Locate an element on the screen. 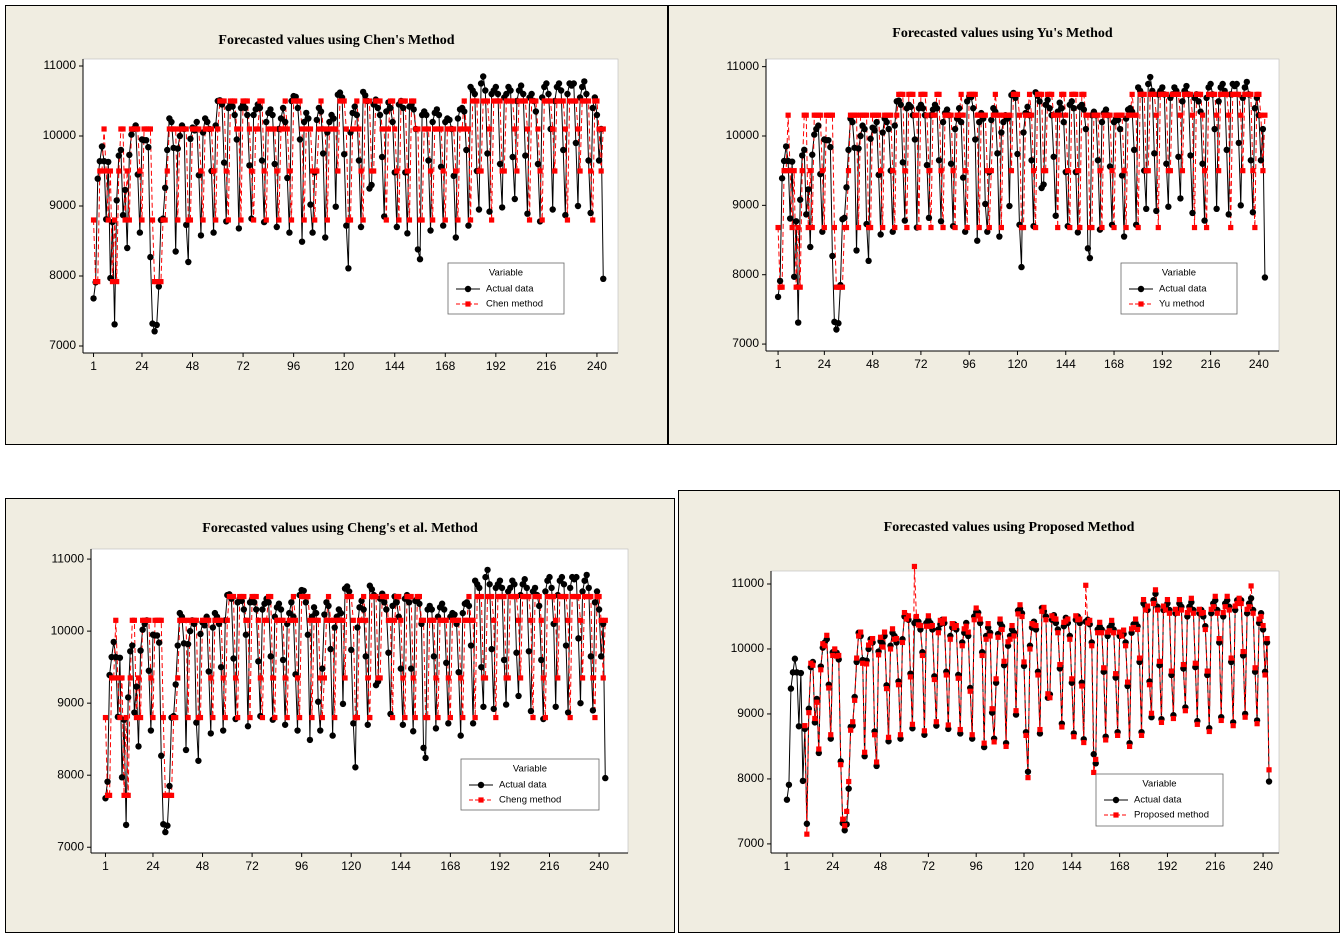 Image resolution: width=1340 pixels, height=933 pixels. chart-title: Forecasted values using Chen's Method is located at coordinates (336, 40).